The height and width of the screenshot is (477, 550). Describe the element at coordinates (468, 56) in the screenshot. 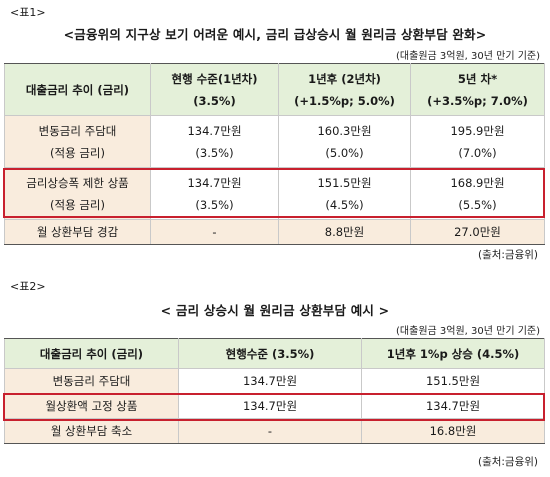

I see `table1-unit-note: (대출원금 3억원, 30년 만기 기준)` at that location.